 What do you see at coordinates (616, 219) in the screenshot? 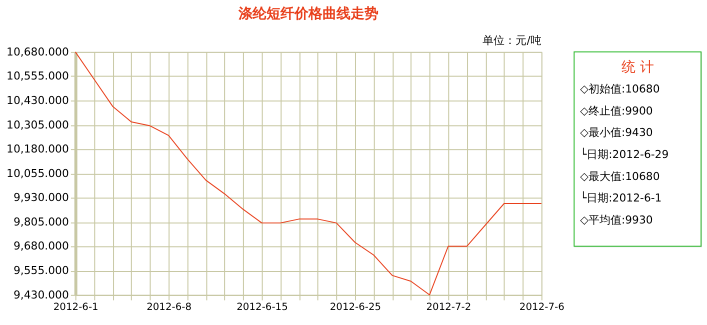
I see `text: ◇平均值:9930` at bounding box center [616, 219].